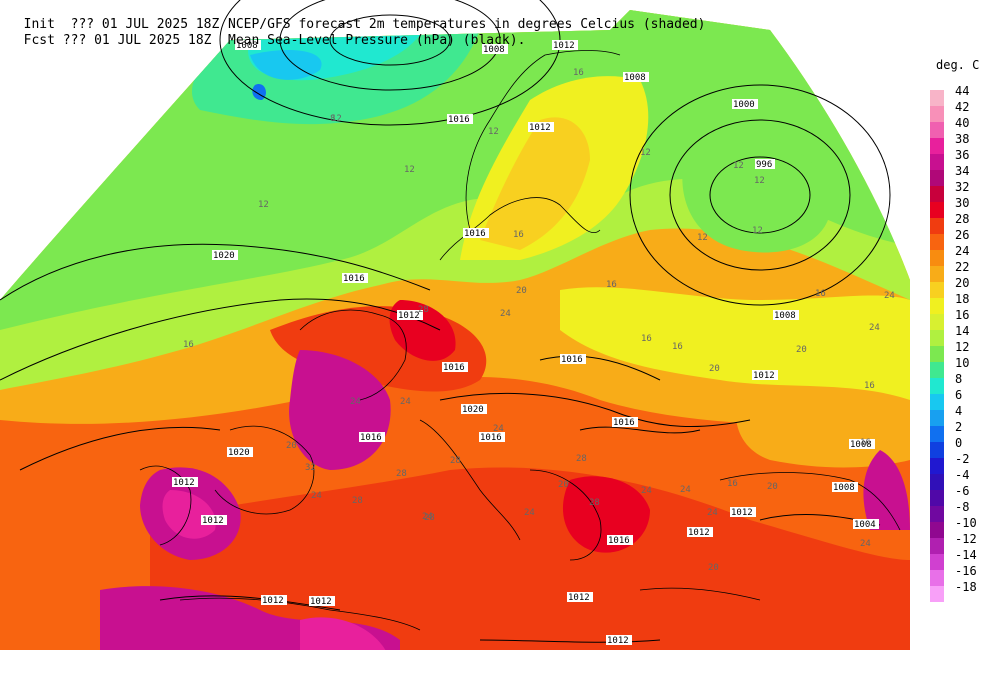 Image resolution: width=1000 pixels, height=680 pixels. What do you see at coordinates (966, 571) in the screenshot?
I see `legend-label: -16` at bounding box center [966, 571].